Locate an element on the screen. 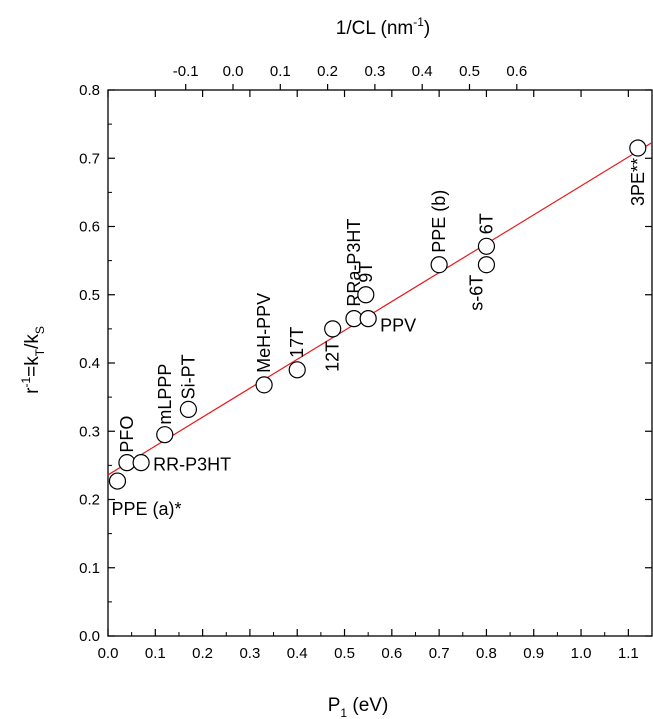 The width and height of the screenshot is (653, 719). y-axis-title-t-sub: T is located at coordinates (40, 352).